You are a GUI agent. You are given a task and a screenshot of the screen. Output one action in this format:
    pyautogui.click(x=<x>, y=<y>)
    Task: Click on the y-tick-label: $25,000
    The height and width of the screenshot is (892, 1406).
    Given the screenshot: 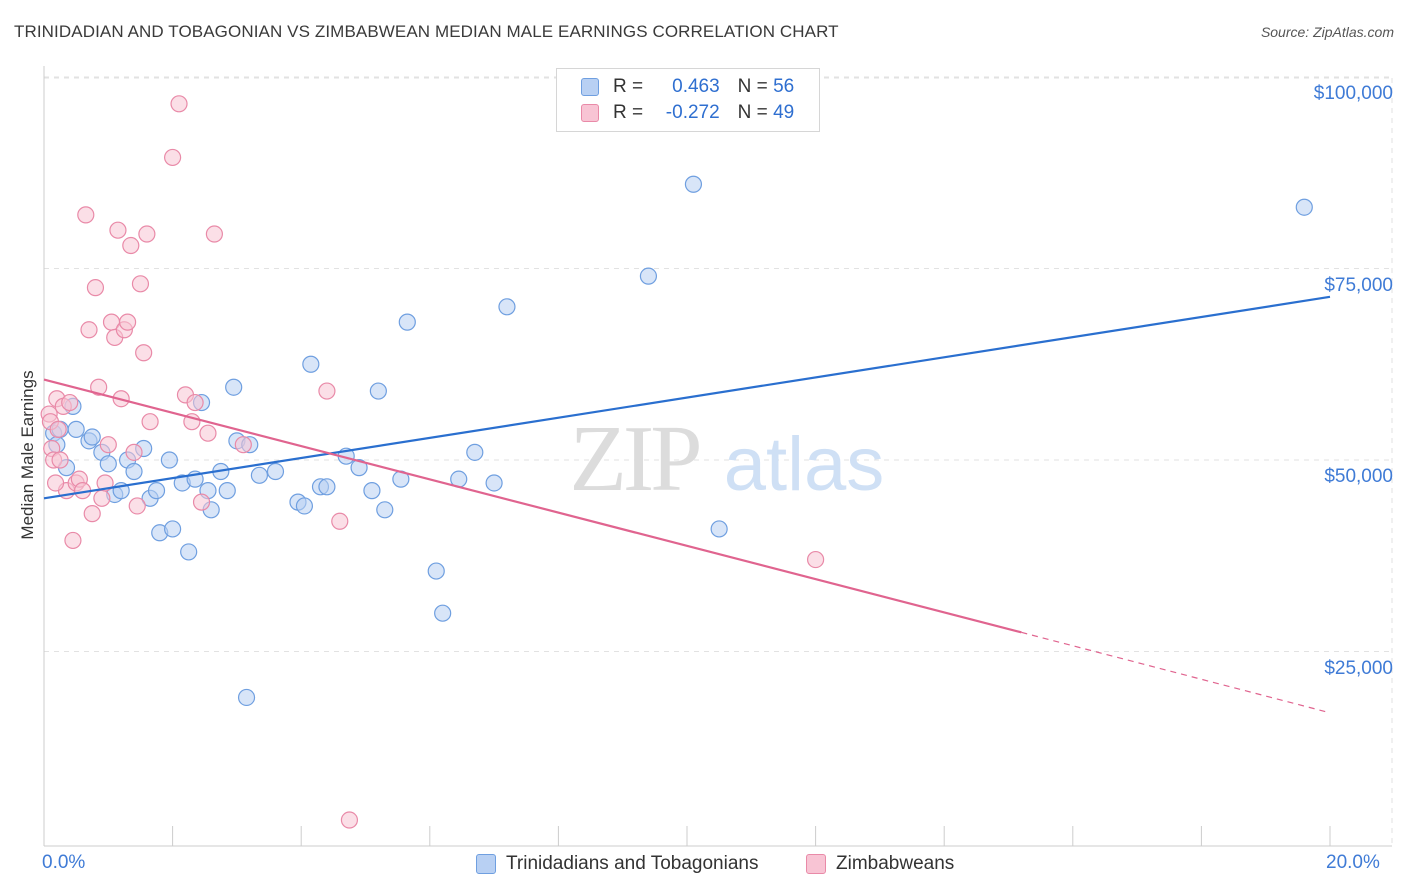 What is the action you would take?
    pyautogui.click(x=1358, y=668)
    